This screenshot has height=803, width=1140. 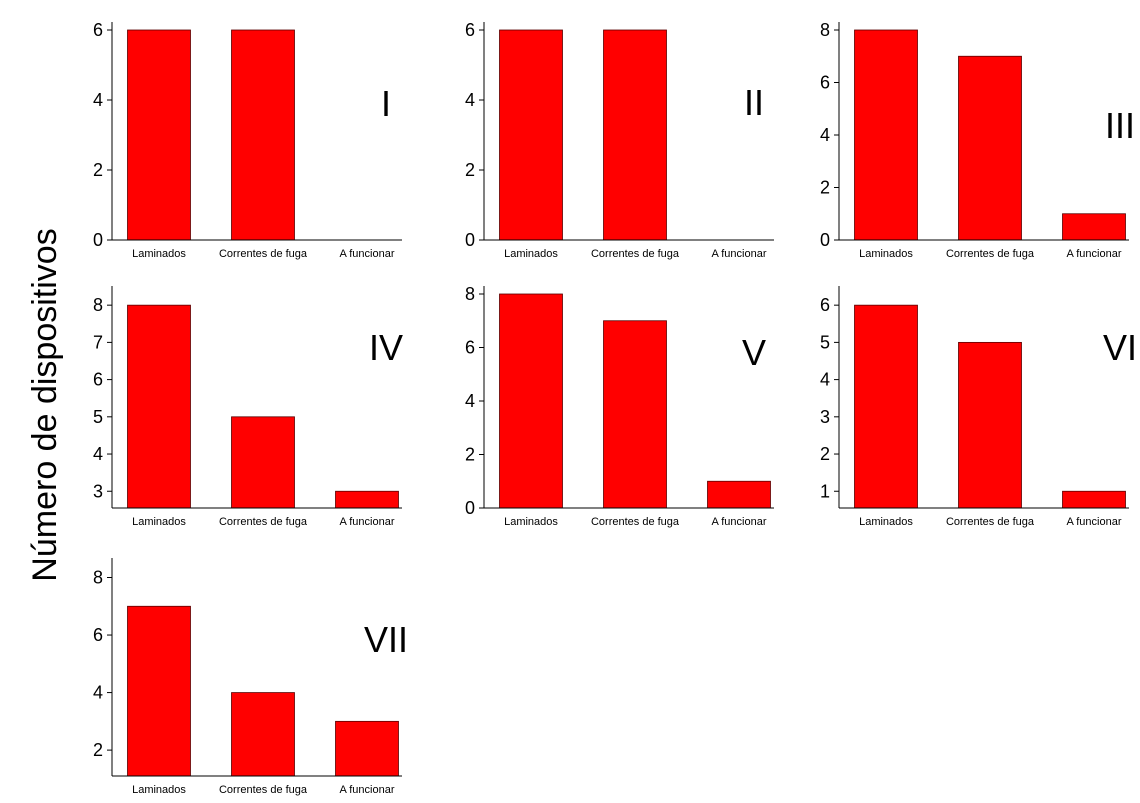 I want to click on panel-label: I, so click(x=386, y=103).